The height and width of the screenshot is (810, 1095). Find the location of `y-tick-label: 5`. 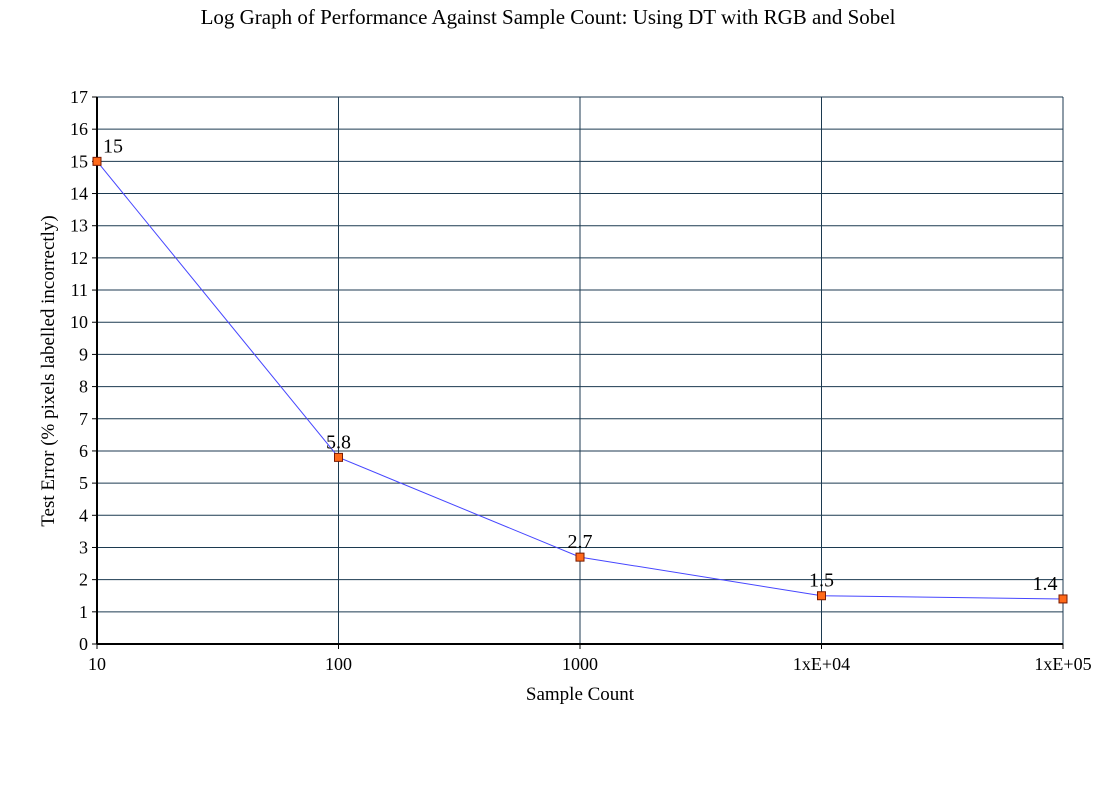

y-tick-label: 5 is located at coordinates (83, 483).